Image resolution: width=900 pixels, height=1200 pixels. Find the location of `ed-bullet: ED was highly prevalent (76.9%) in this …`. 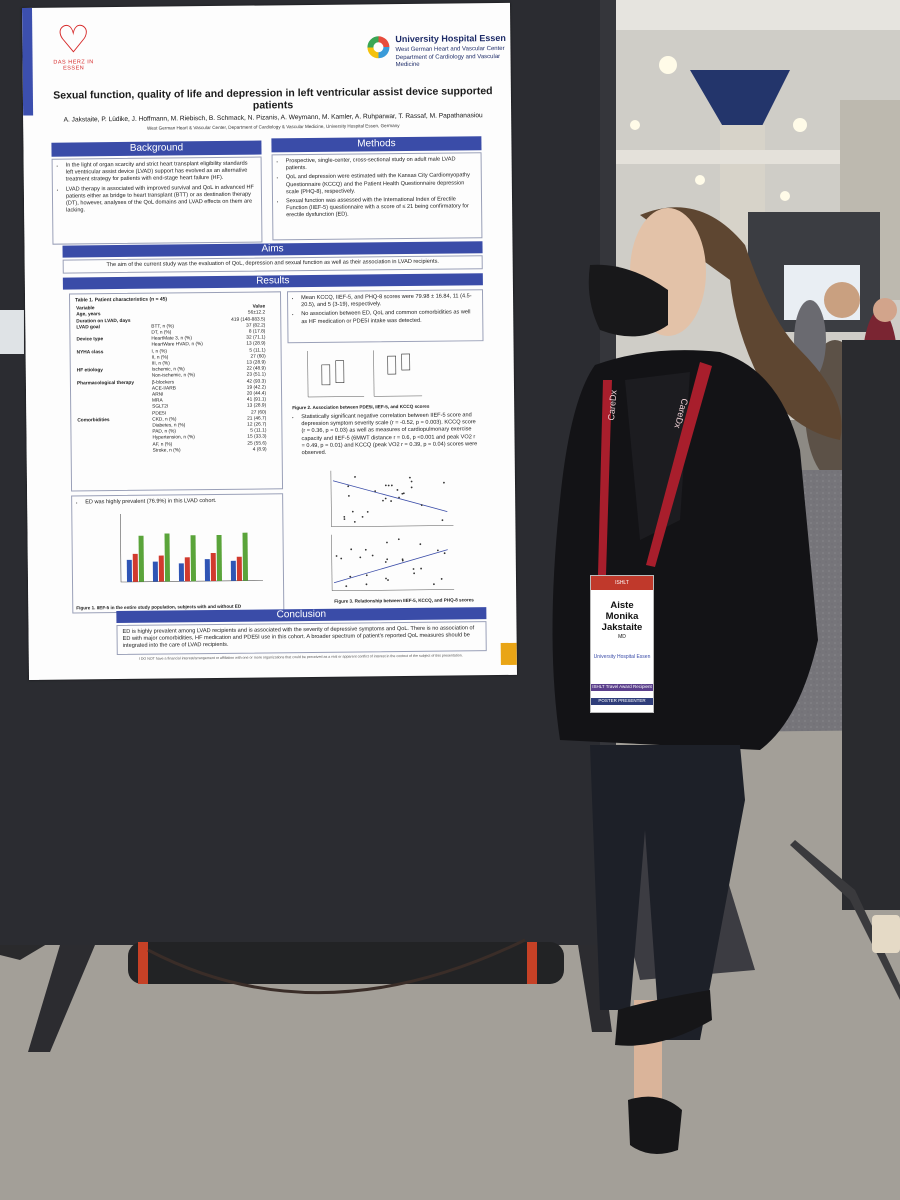

ed-bullet: ED was highly prevalent (76.9%) in this … is located at coordinates (181, 501).